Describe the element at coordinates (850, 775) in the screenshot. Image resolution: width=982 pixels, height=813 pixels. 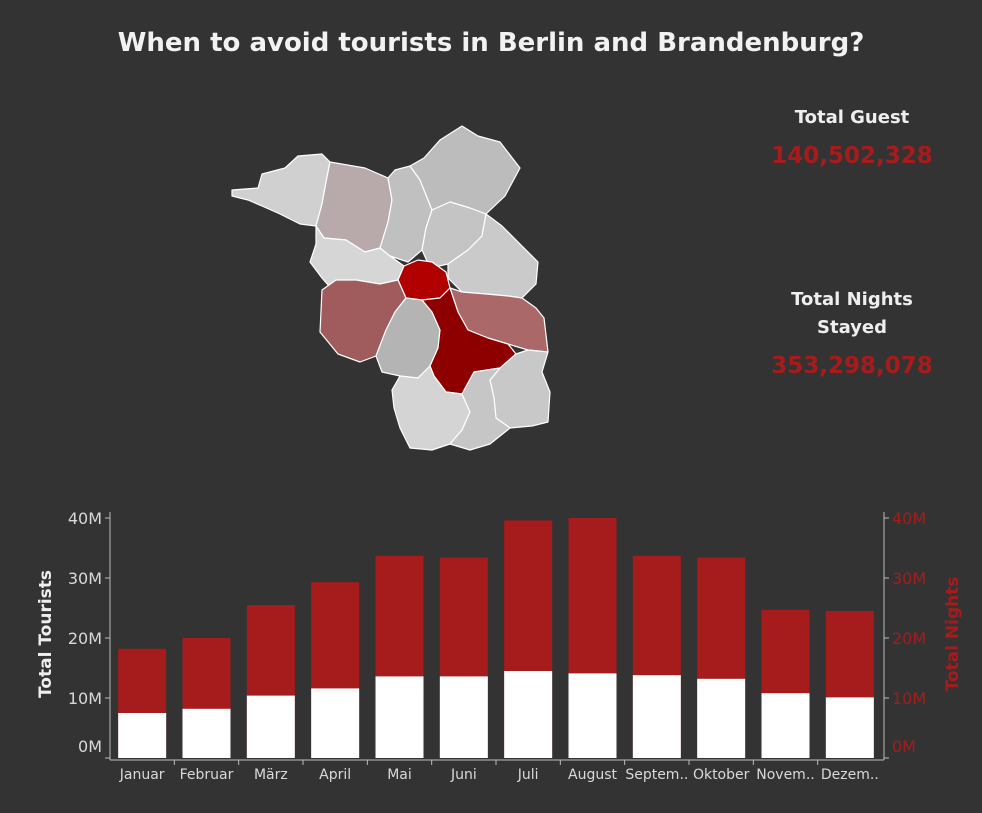
I see `x-tick-label: Dezem..` at that location.